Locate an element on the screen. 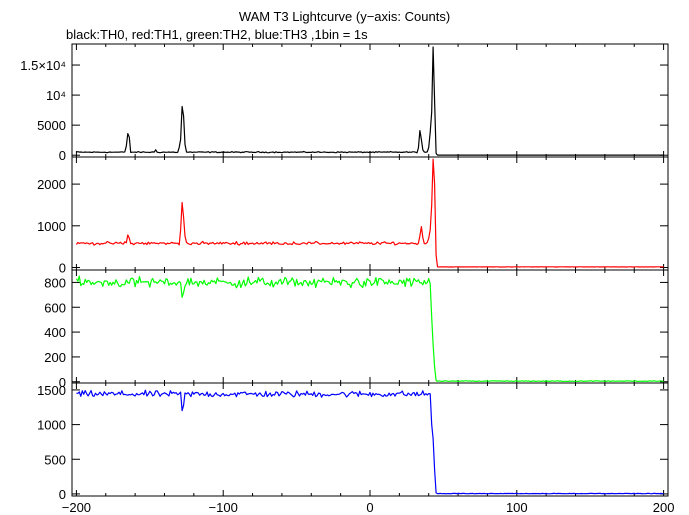 The width and height of the screenshot is (689, 515). y-tick-label-th0: 10⁴ is located at coordinates (56, 95).